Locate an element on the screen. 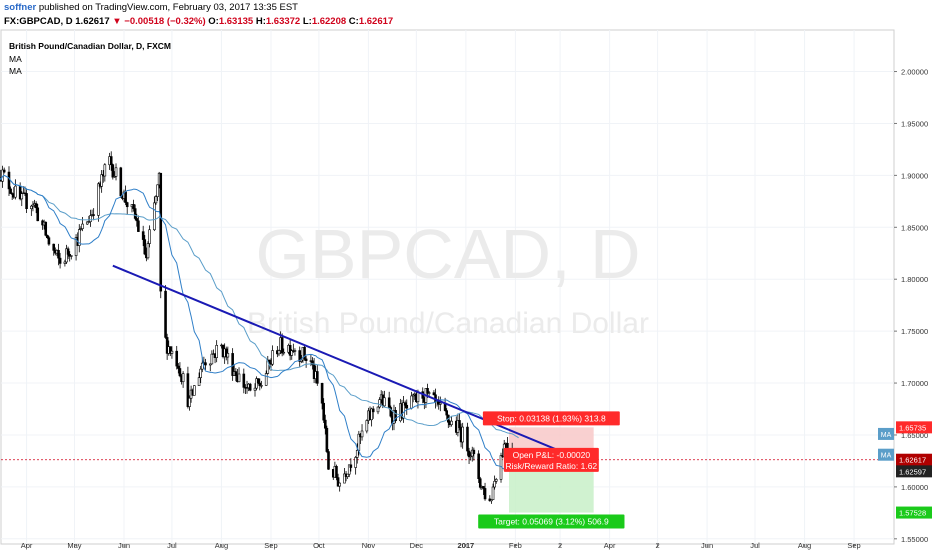 This screenshot has width=932, height=550. stop-price-tag-bg is located at coordinates (914, 427).